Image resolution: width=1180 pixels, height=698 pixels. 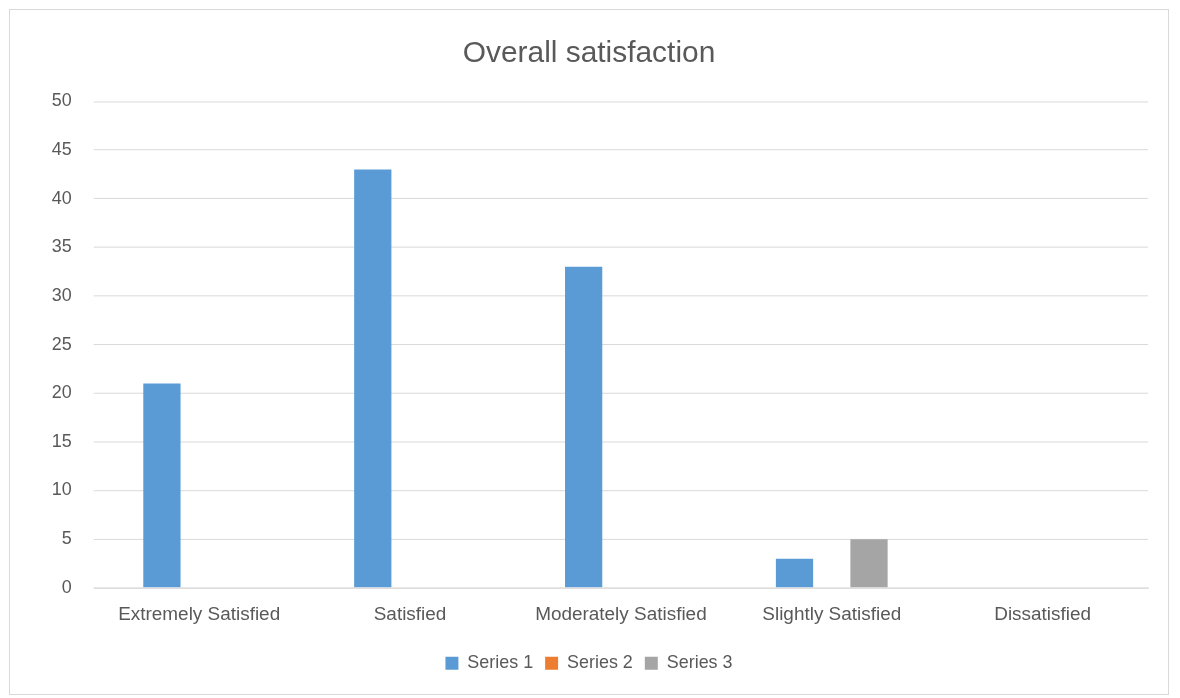 I want to click on x-tick-label: Slightly Satisfied, so click(x=832, y=614).